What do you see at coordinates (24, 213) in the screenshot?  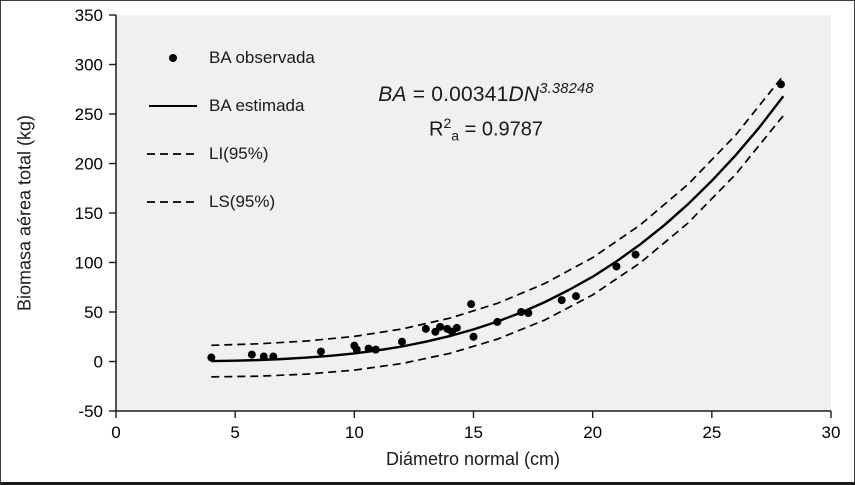 I see `y-axis-title: Biomasa aérea total (kg)` at bounding box center [24, 213].